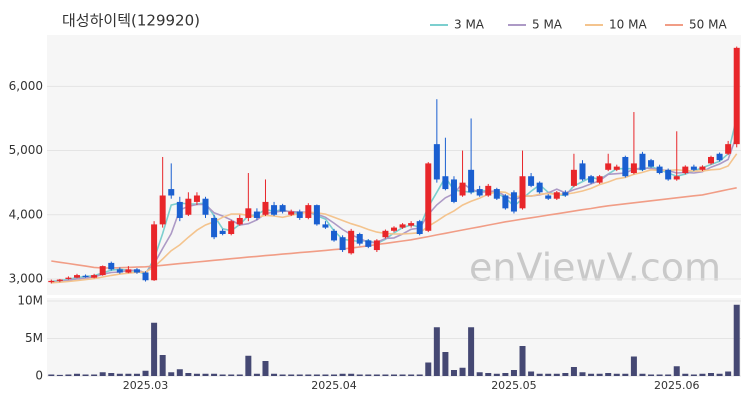  I want to click on legend-label: 5 MA, so click(547, 25).